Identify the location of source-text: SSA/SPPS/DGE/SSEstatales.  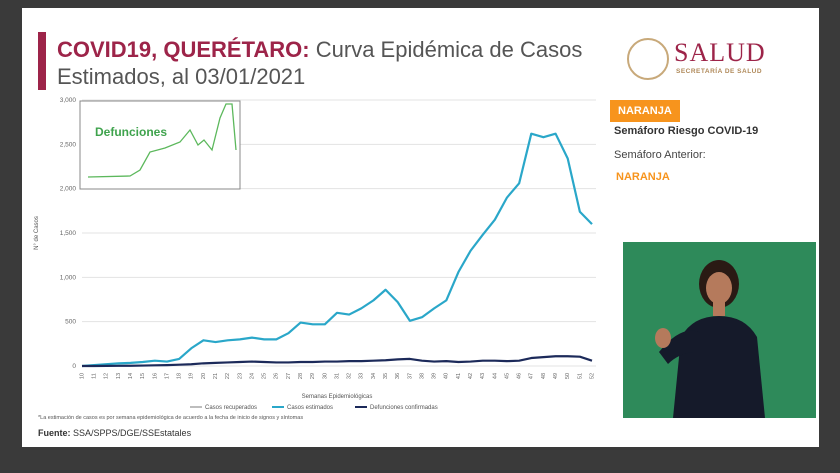
(132, 433).